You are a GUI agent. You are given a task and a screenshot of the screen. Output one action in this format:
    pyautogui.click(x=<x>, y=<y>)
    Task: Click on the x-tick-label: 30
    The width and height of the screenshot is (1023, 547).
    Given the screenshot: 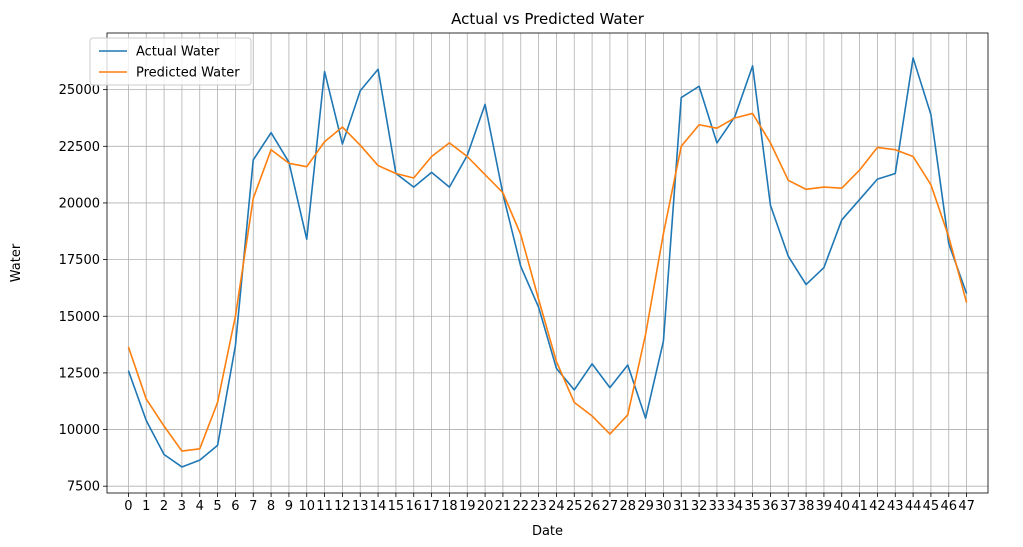 What is the action you would take?
    pyautogui.click(x=663, y=506)
    